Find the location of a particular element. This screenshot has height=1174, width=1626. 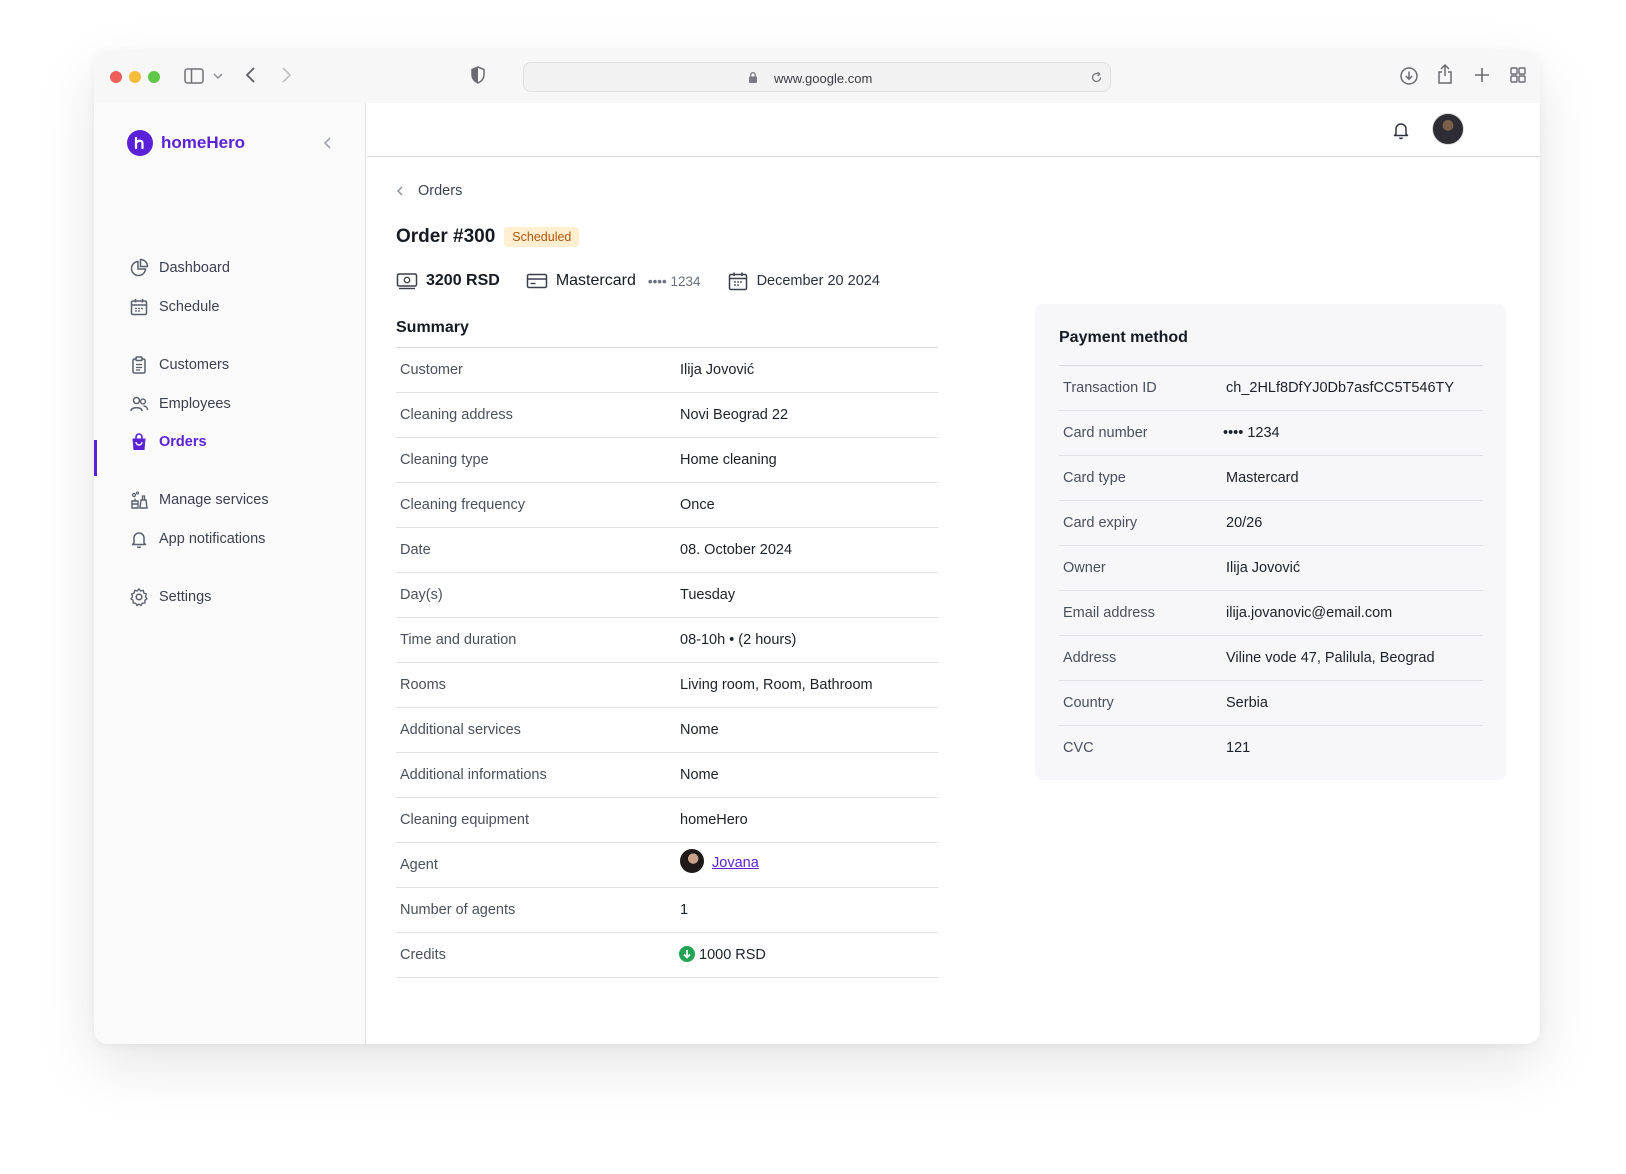

summary-row-date: Date 08. October 2024 is located at coordinates (667, 550).